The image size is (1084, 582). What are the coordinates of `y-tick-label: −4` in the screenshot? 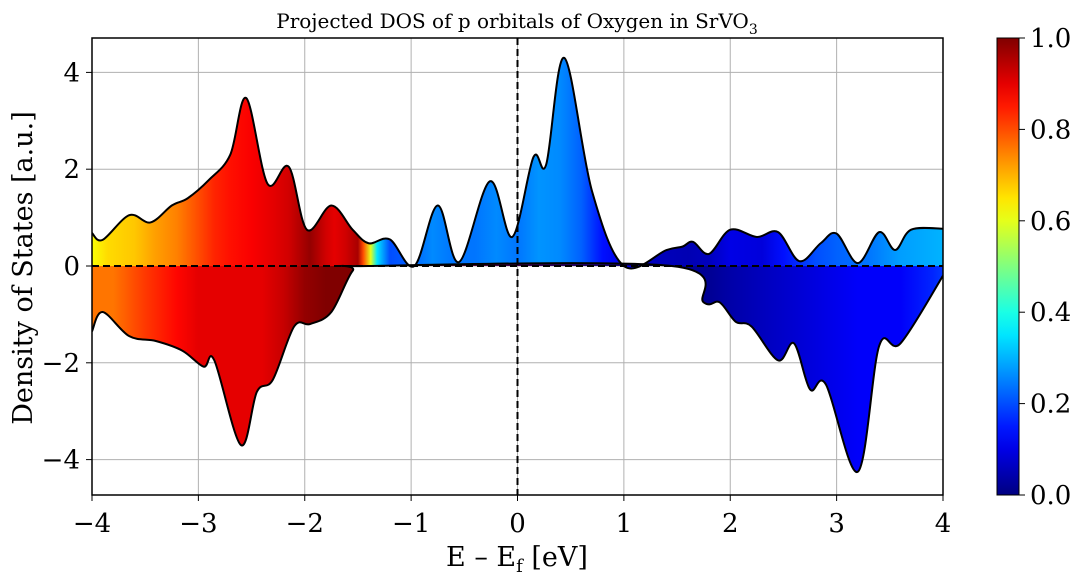 It's located at (61, 461).